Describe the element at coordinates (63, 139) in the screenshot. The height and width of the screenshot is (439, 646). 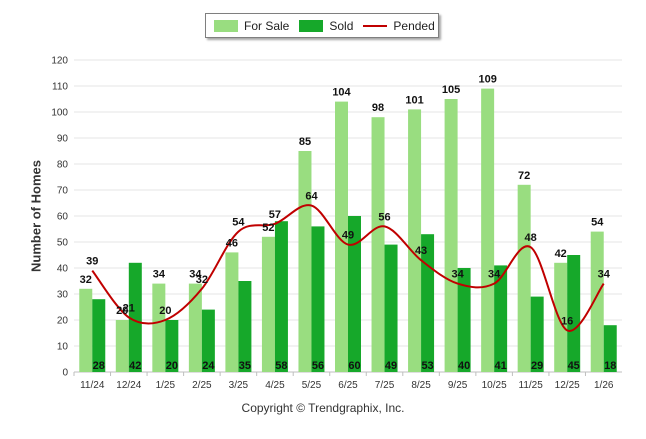
I see `y-tick-label: 90` at that location.